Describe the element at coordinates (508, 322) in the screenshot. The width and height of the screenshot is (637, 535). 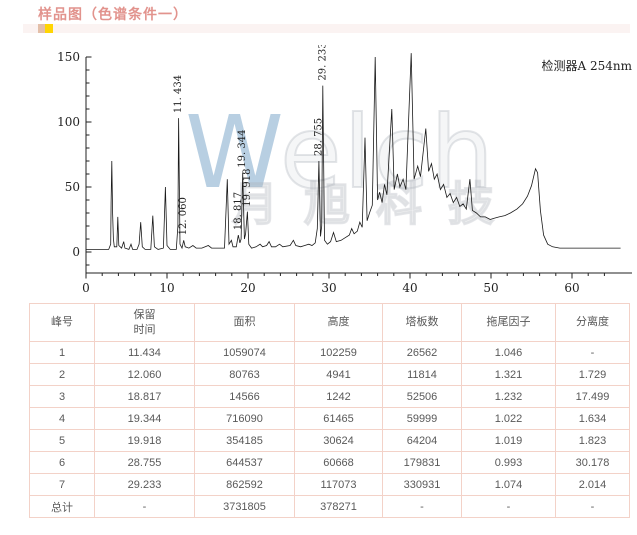
I see `column-header: 拖尾因子` at that location.